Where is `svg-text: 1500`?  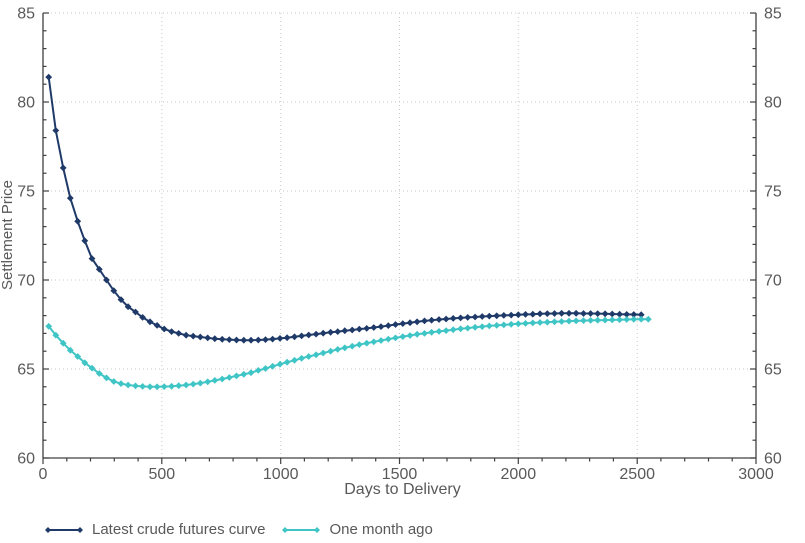
svg-text: 1500 is located at coordinates (400, 474).